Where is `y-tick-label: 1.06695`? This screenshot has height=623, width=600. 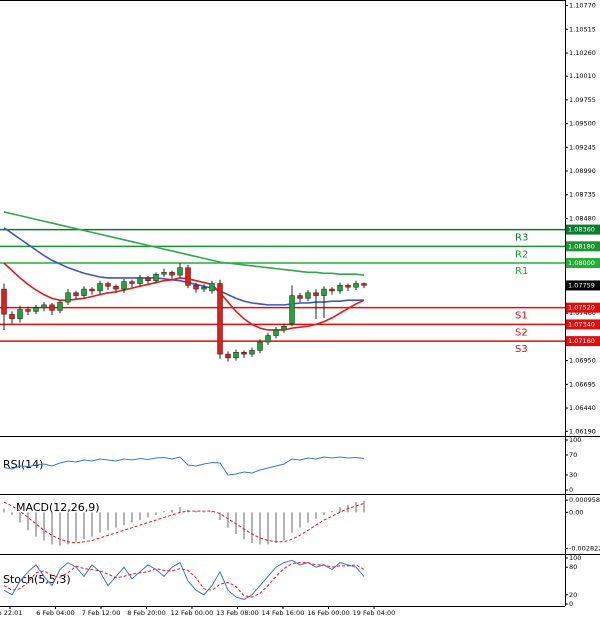 y-tick-label: 1.06695 is located at coordinates (582, 384).